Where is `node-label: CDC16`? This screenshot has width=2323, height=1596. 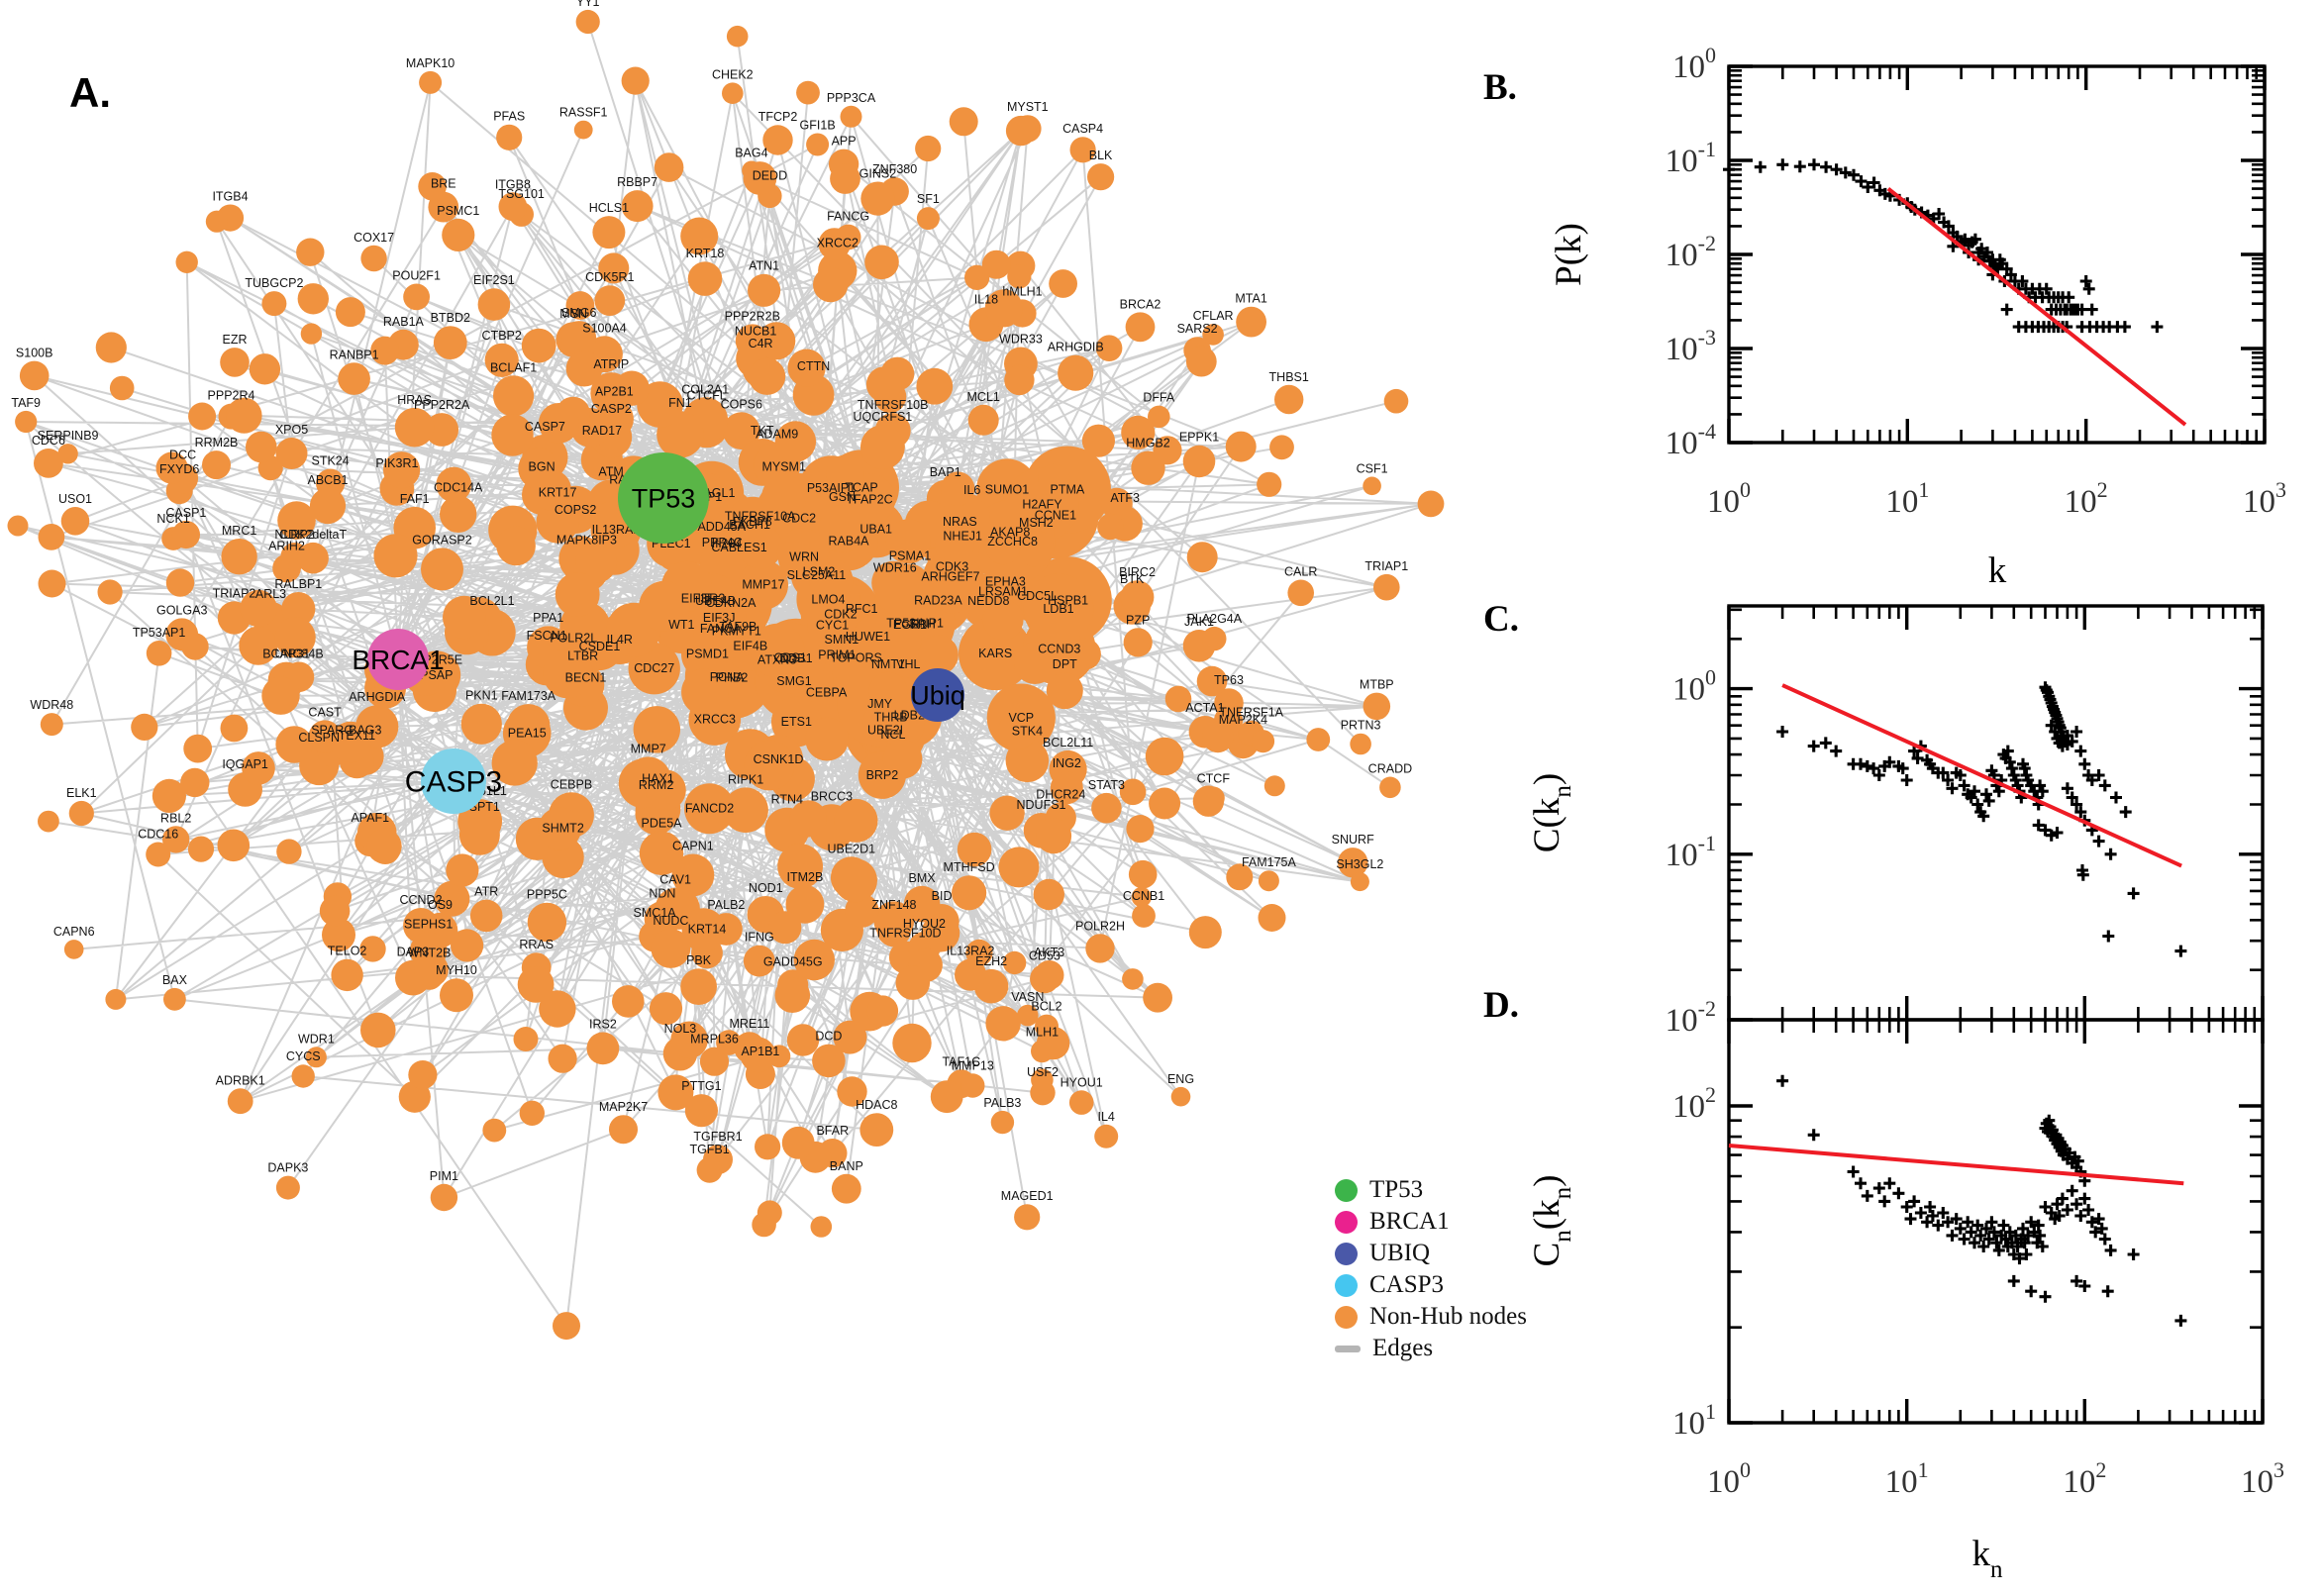 node-label: CDC16 is located at coordinates (158, 835).